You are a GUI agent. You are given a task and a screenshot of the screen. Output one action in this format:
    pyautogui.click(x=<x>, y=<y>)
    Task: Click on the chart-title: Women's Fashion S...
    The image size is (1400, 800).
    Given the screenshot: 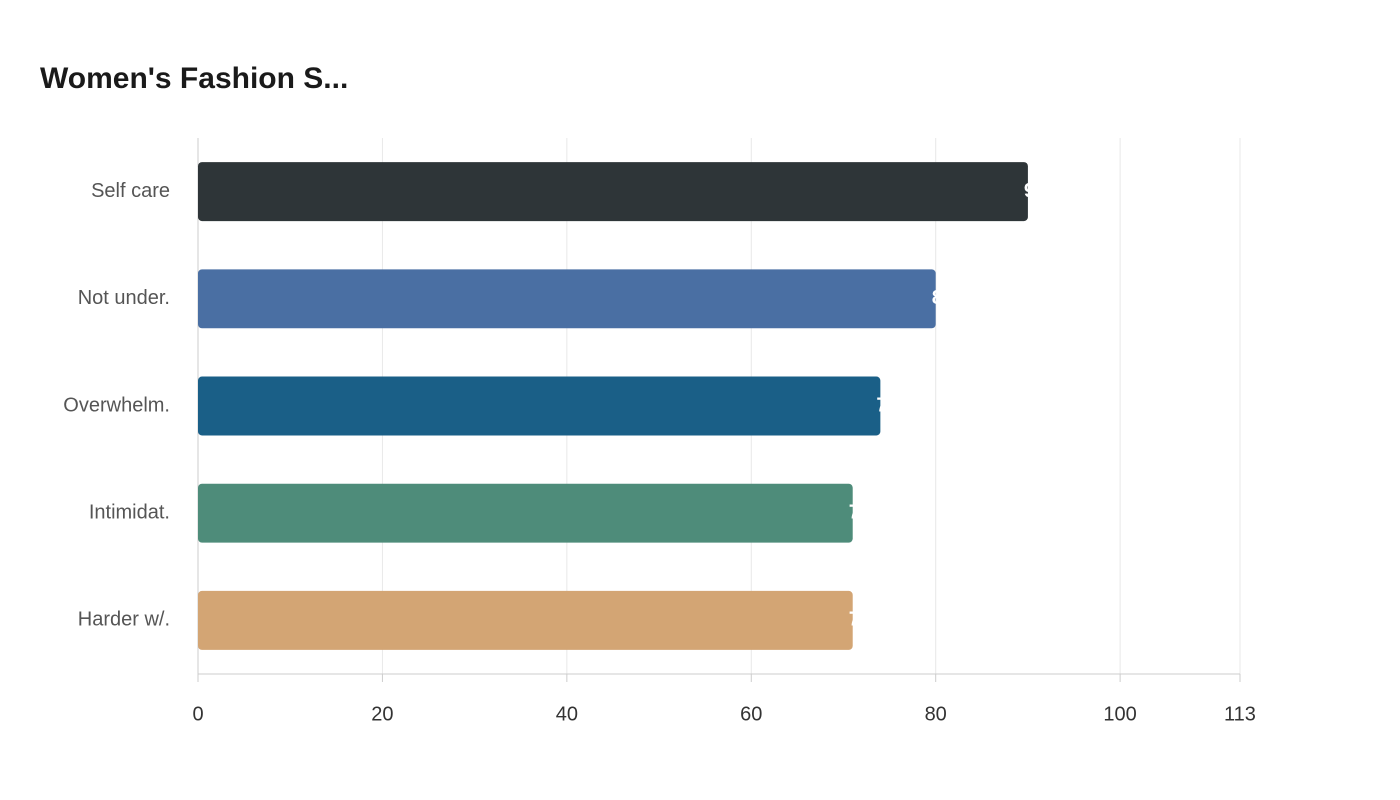 What is the action you would take?
    pyautogui.click(x=194, y=78)
    